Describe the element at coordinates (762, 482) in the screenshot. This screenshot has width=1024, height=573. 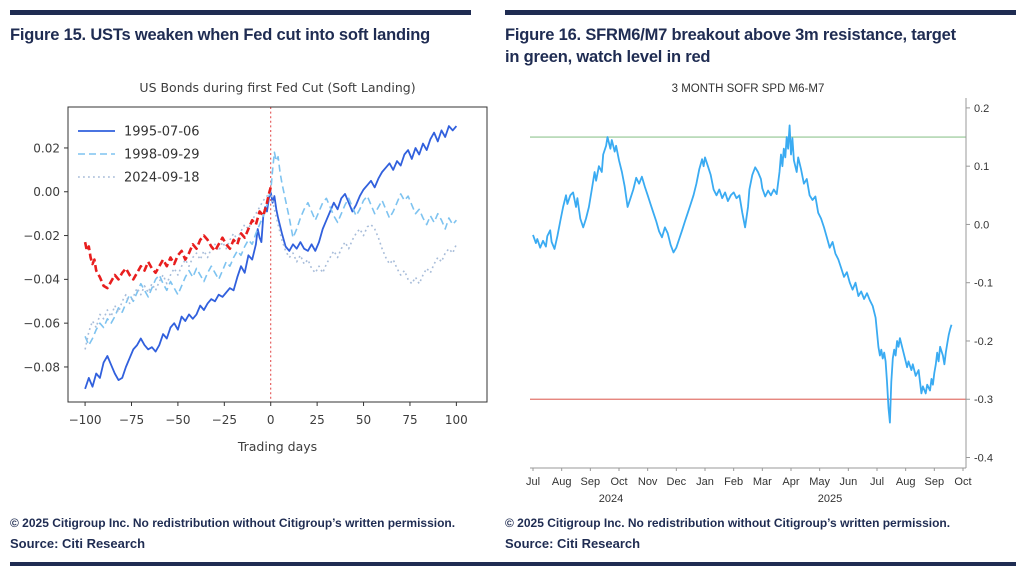
I see `svg-text: Mar` at that location.